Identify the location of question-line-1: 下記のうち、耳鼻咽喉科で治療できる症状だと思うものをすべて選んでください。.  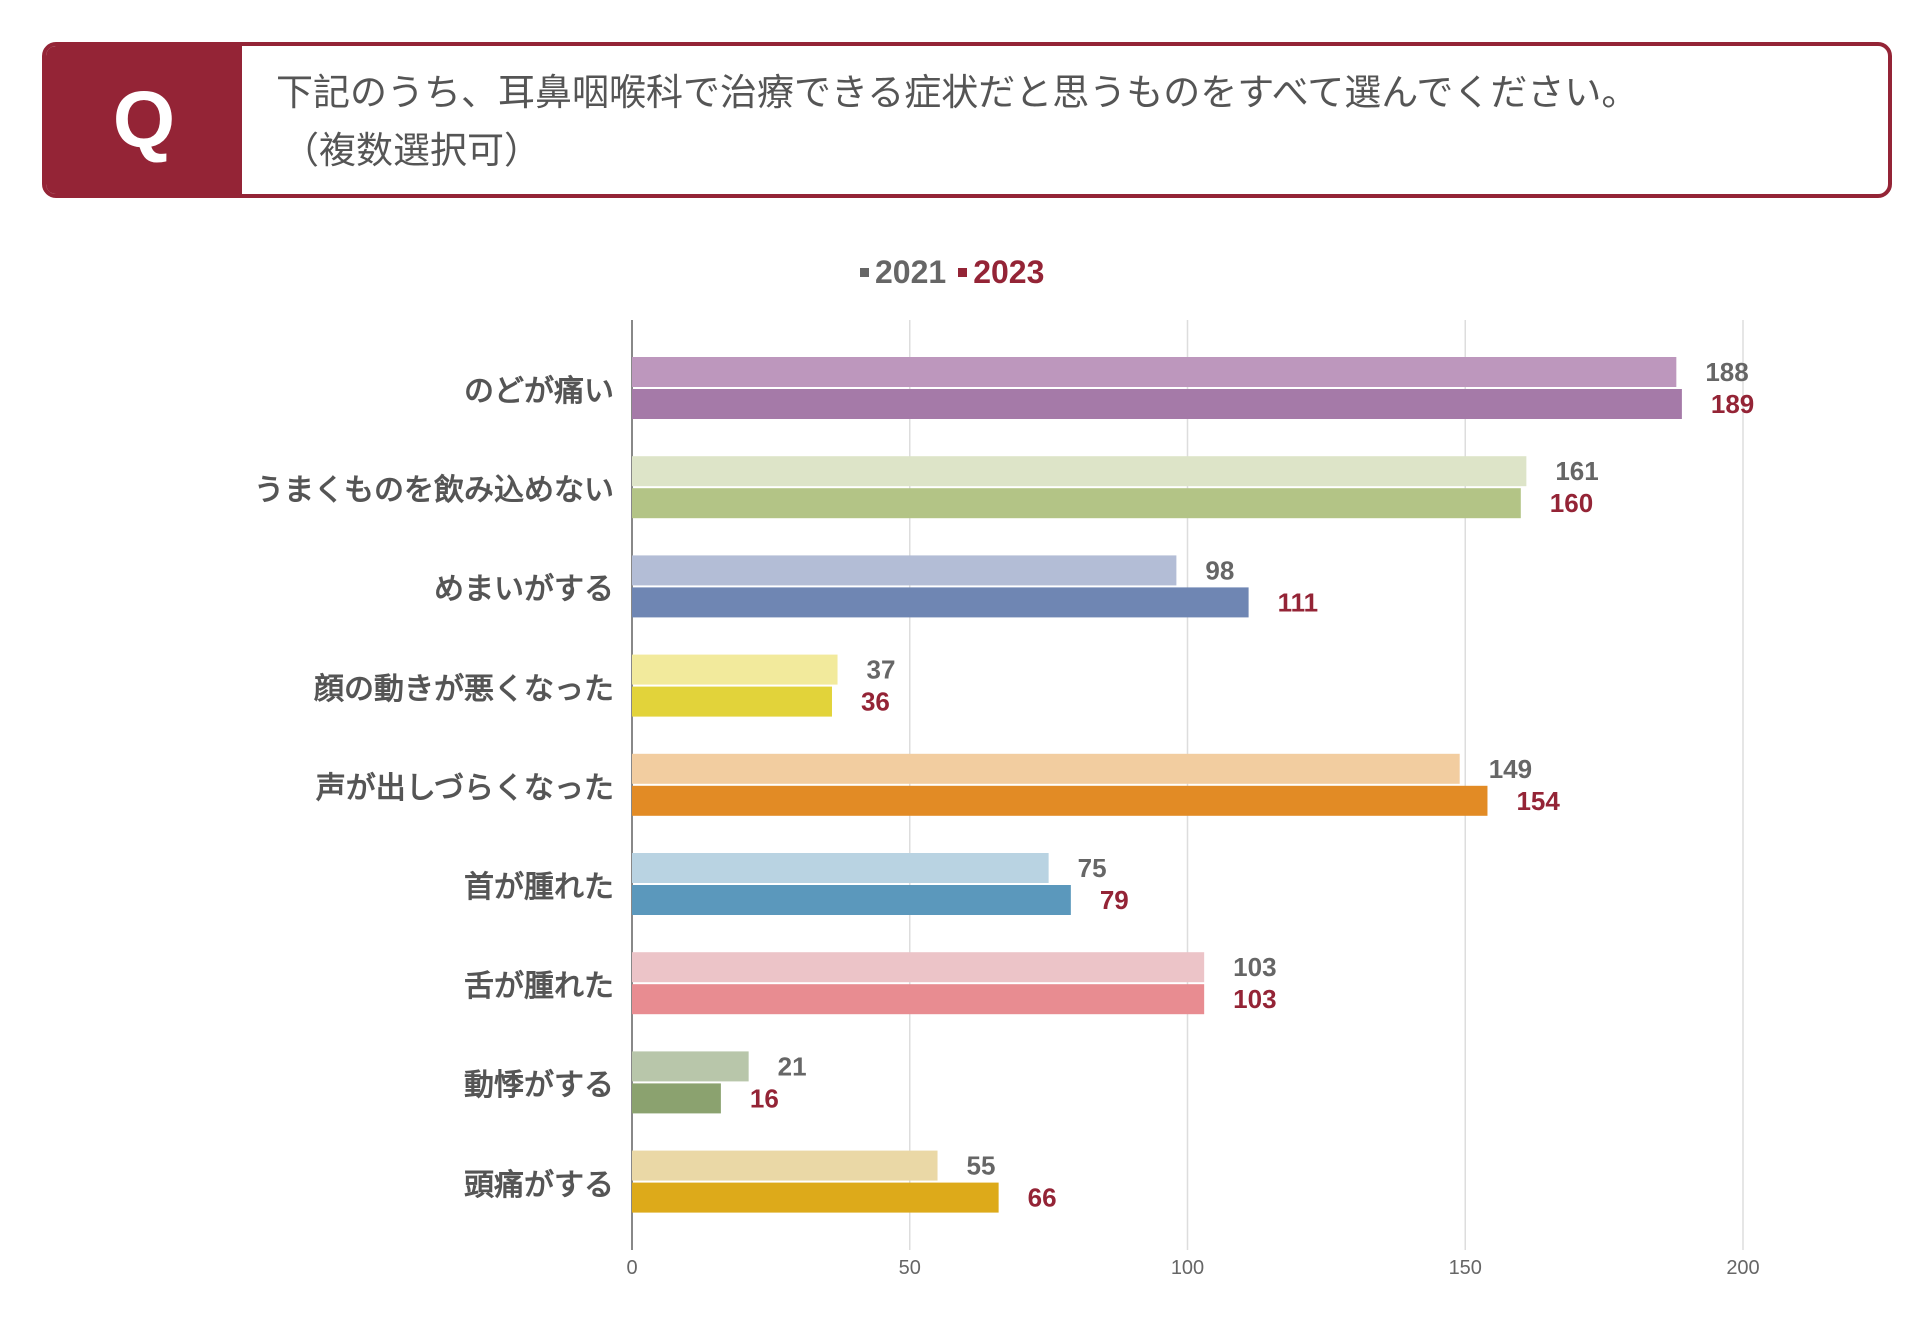
(957, 92).